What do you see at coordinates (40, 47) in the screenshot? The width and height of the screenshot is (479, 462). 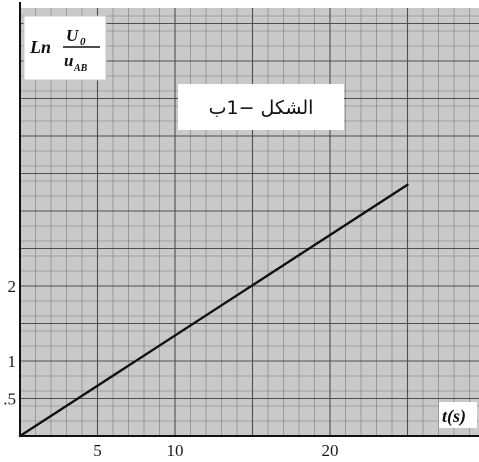 I see `y-label-prefix: Ln` at bounding box center [40, 47].